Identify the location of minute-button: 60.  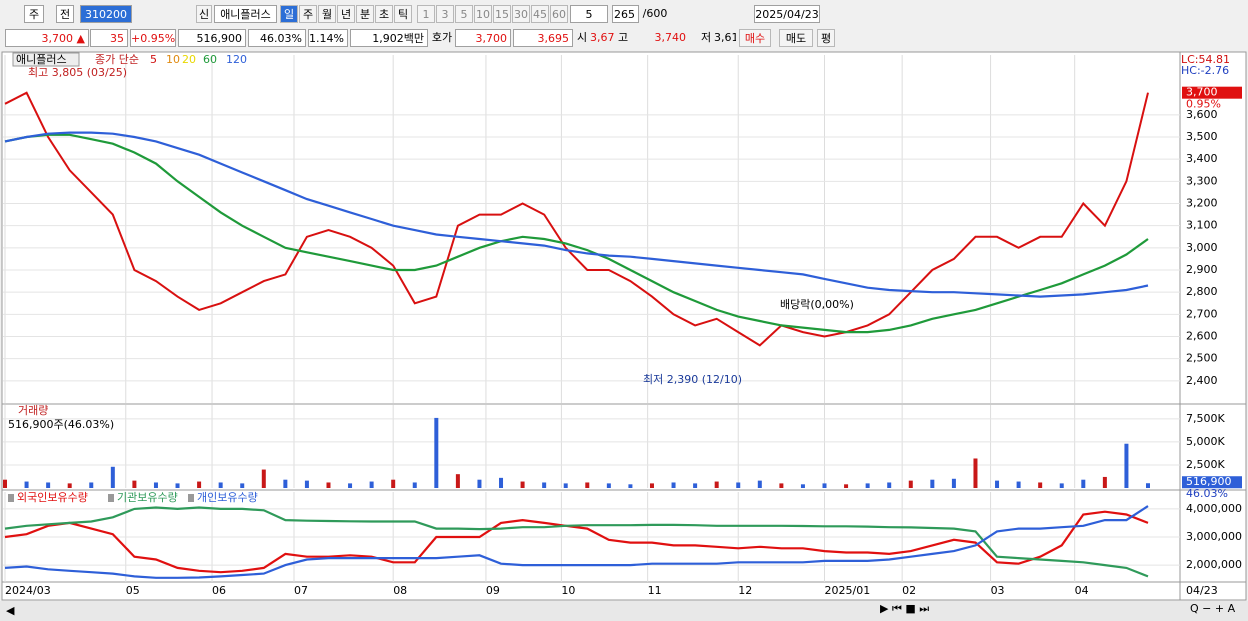
(559, 14).